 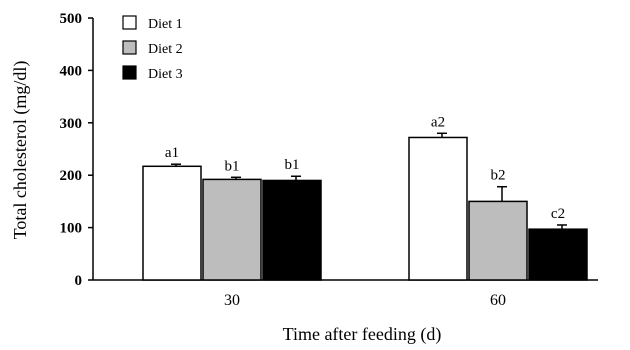 What do you see at coordinates (232, 300) in the screenshot?
I see `x-tick-label: 30` at bounding box center [232, 300].